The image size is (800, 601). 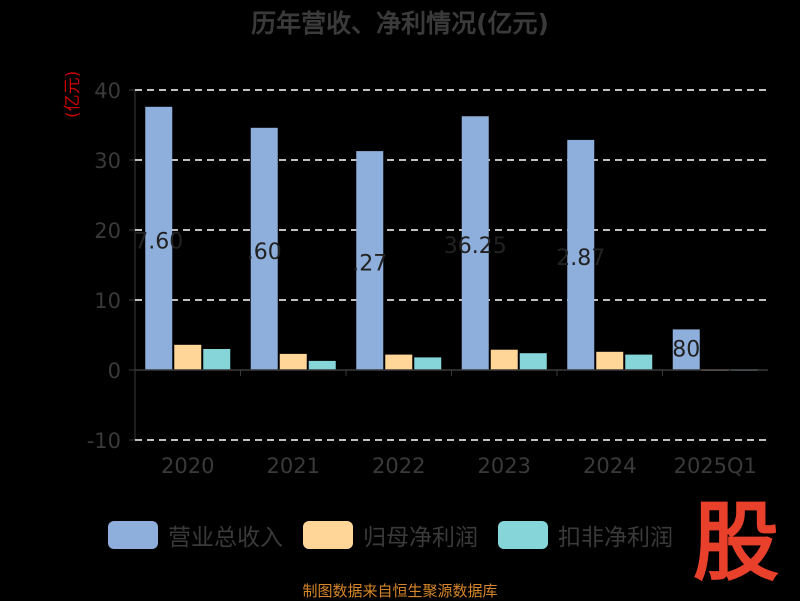 I want to click on legend-swatch-net-profit, so click(x=328, y=535).